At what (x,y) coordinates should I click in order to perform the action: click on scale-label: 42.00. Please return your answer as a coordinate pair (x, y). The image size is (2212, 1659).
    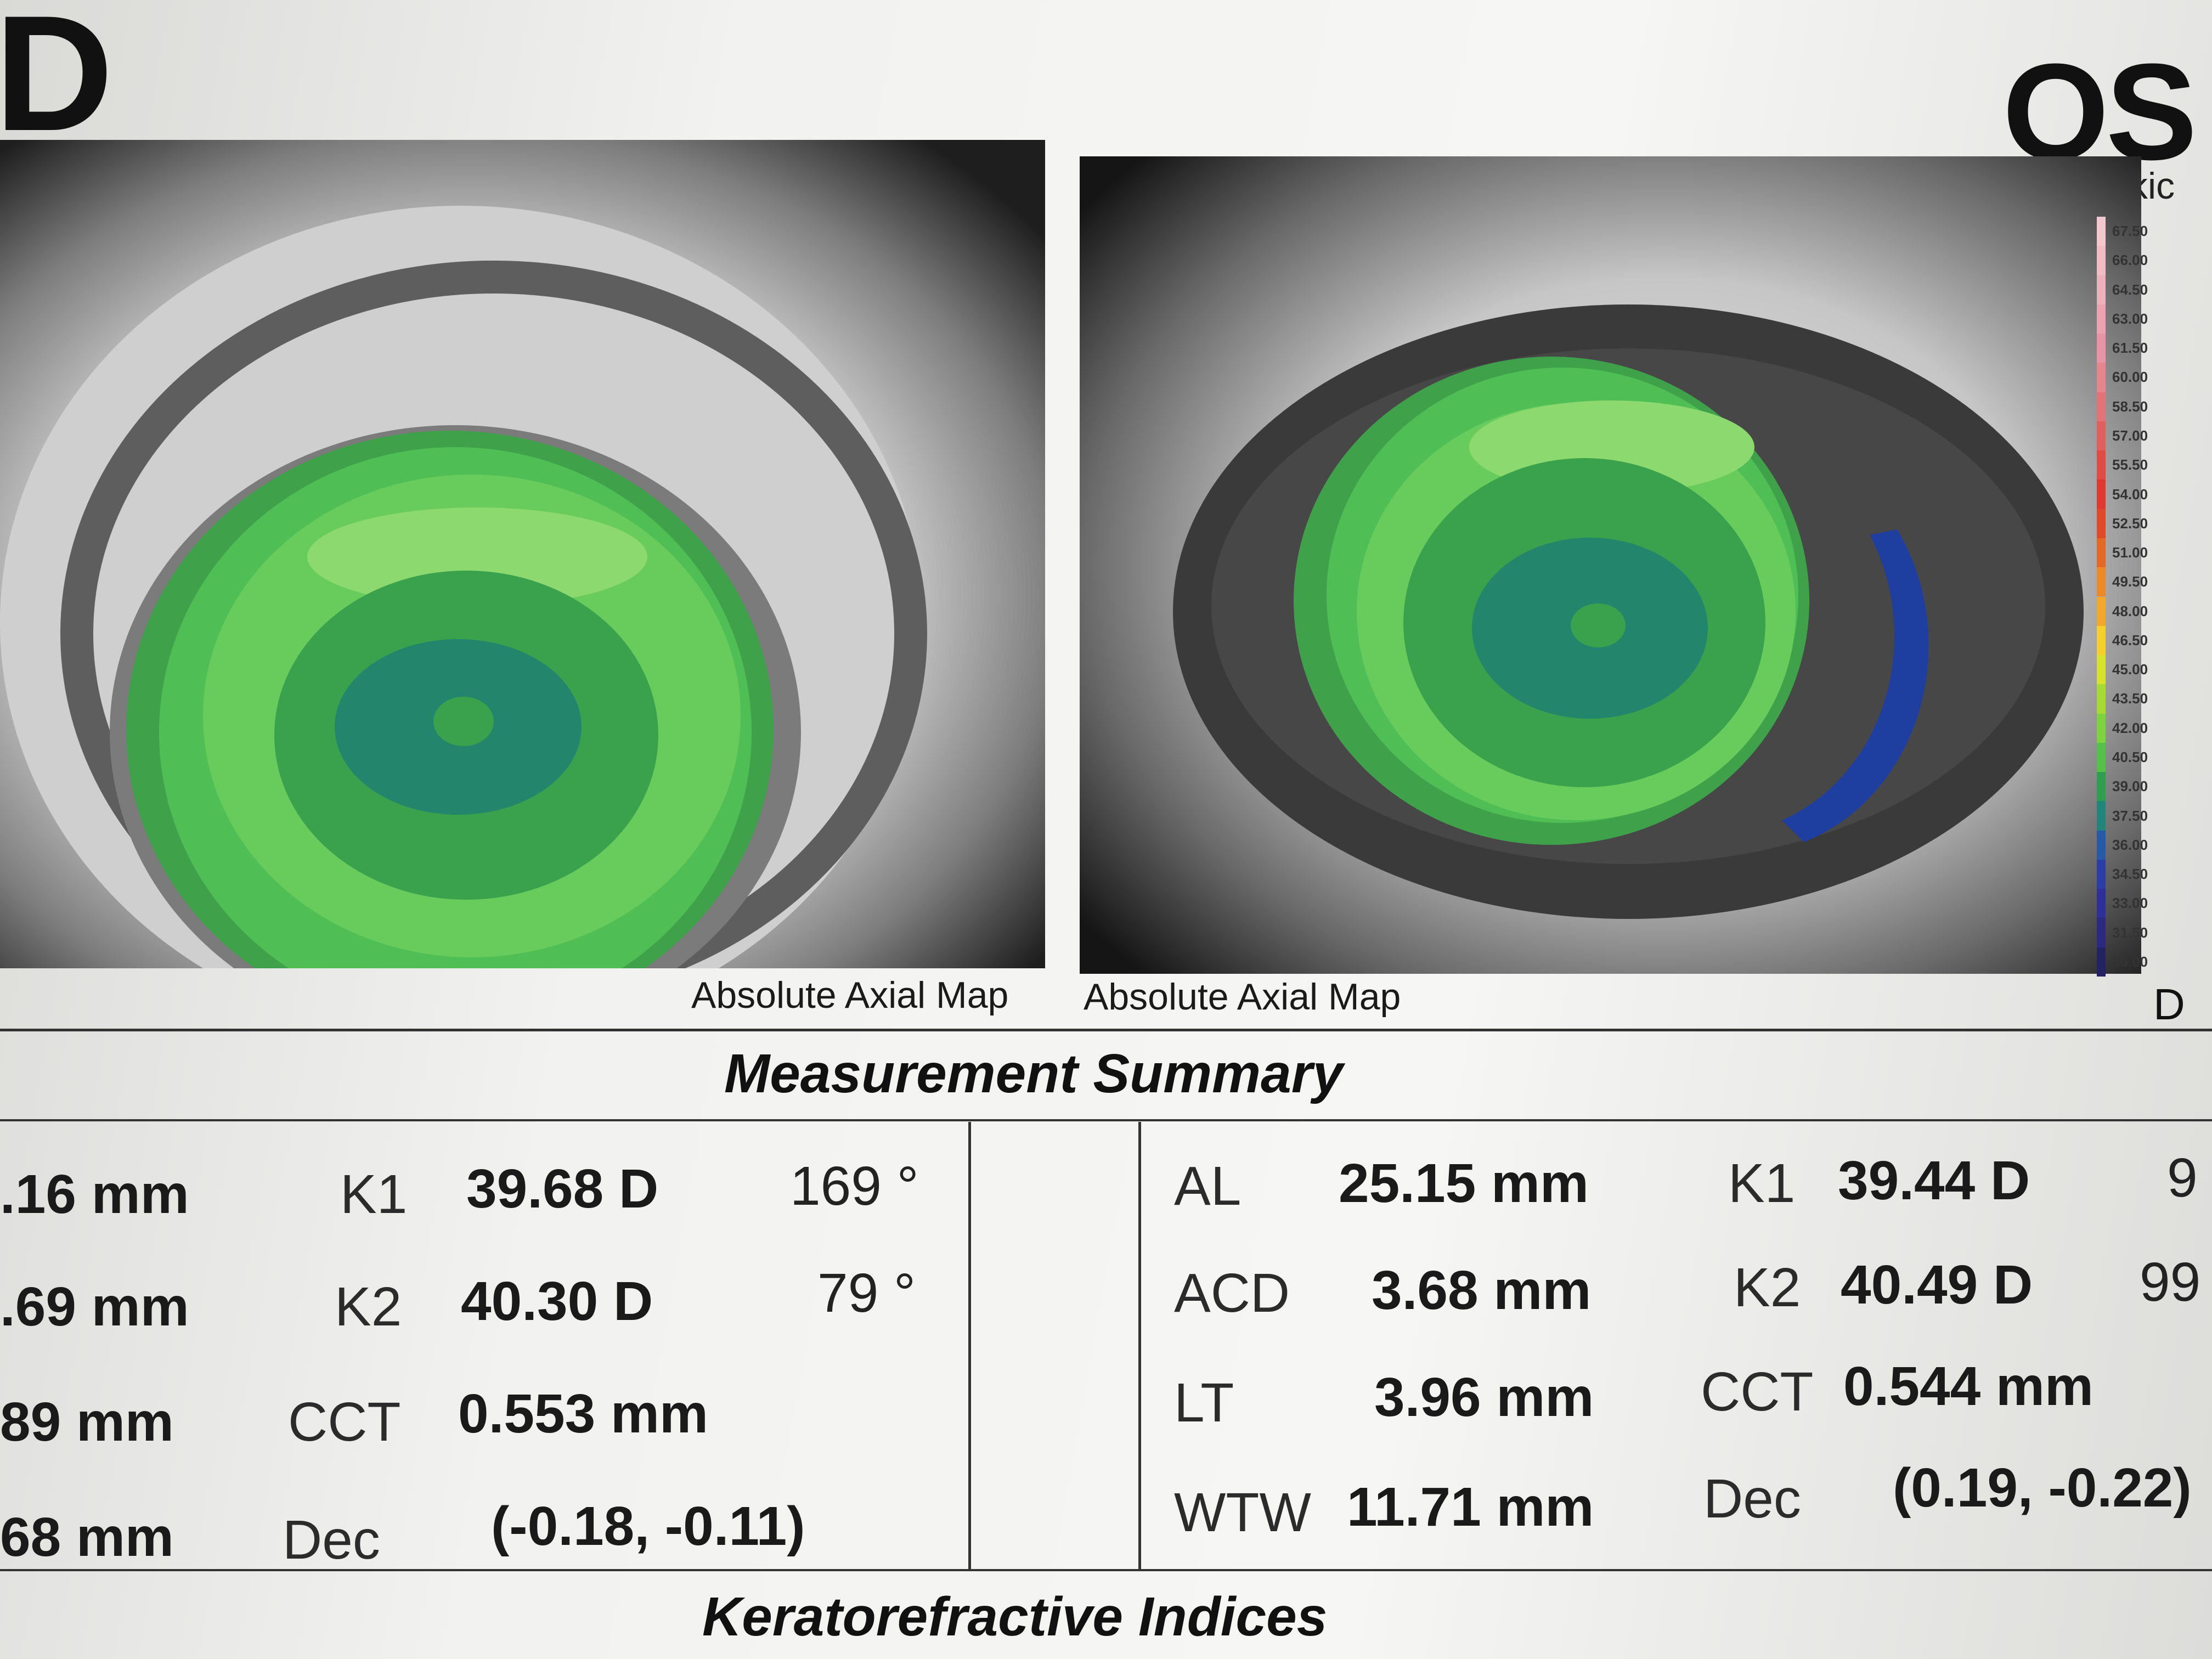
    Looking at the image, I should click on (2130, 727).